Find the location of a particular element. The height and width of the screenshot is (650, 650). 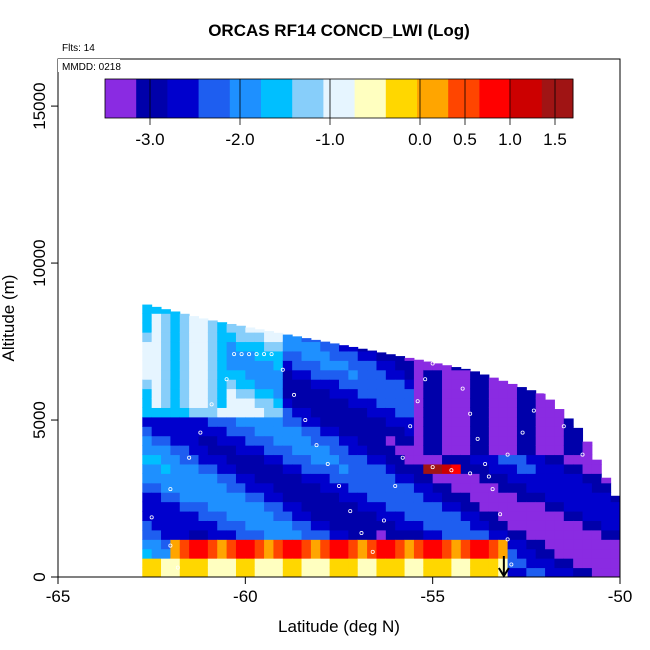

colorbar-tick-label: -3.0 is located at coordinates (149, 139).